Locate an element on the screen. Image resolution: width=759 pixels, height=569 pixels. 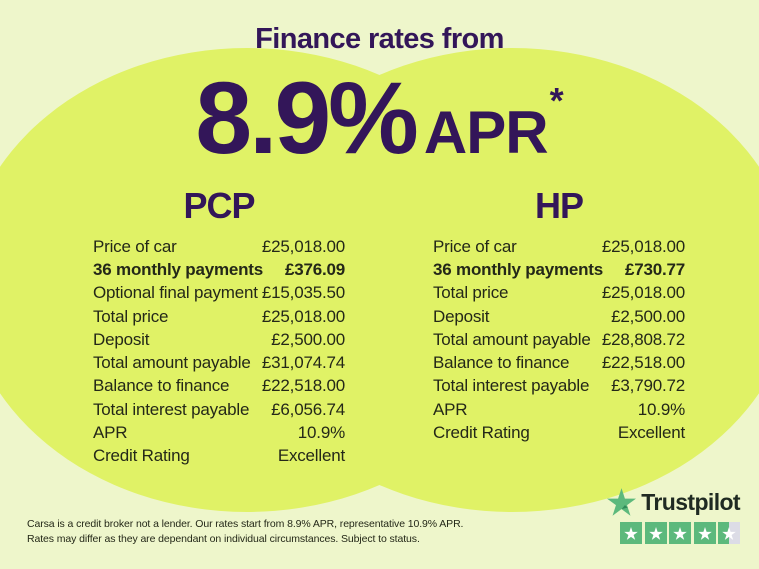
table-row: 36 monthly payments £730.77 is located at coordinates (559, 269).